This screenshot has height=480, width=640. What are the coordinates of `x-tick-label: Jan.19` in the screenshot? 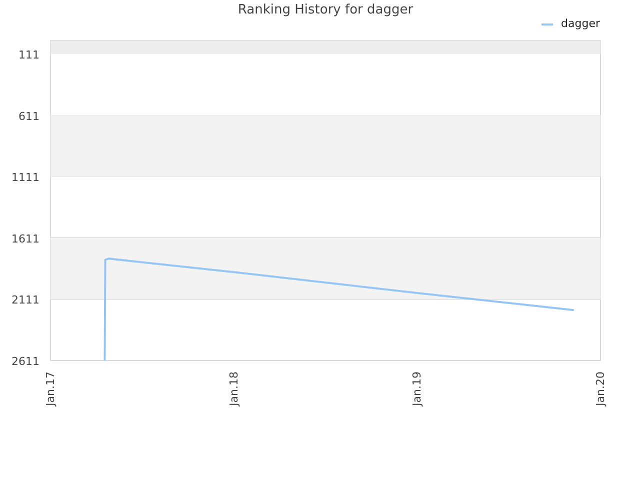 It's located at (417, 389).